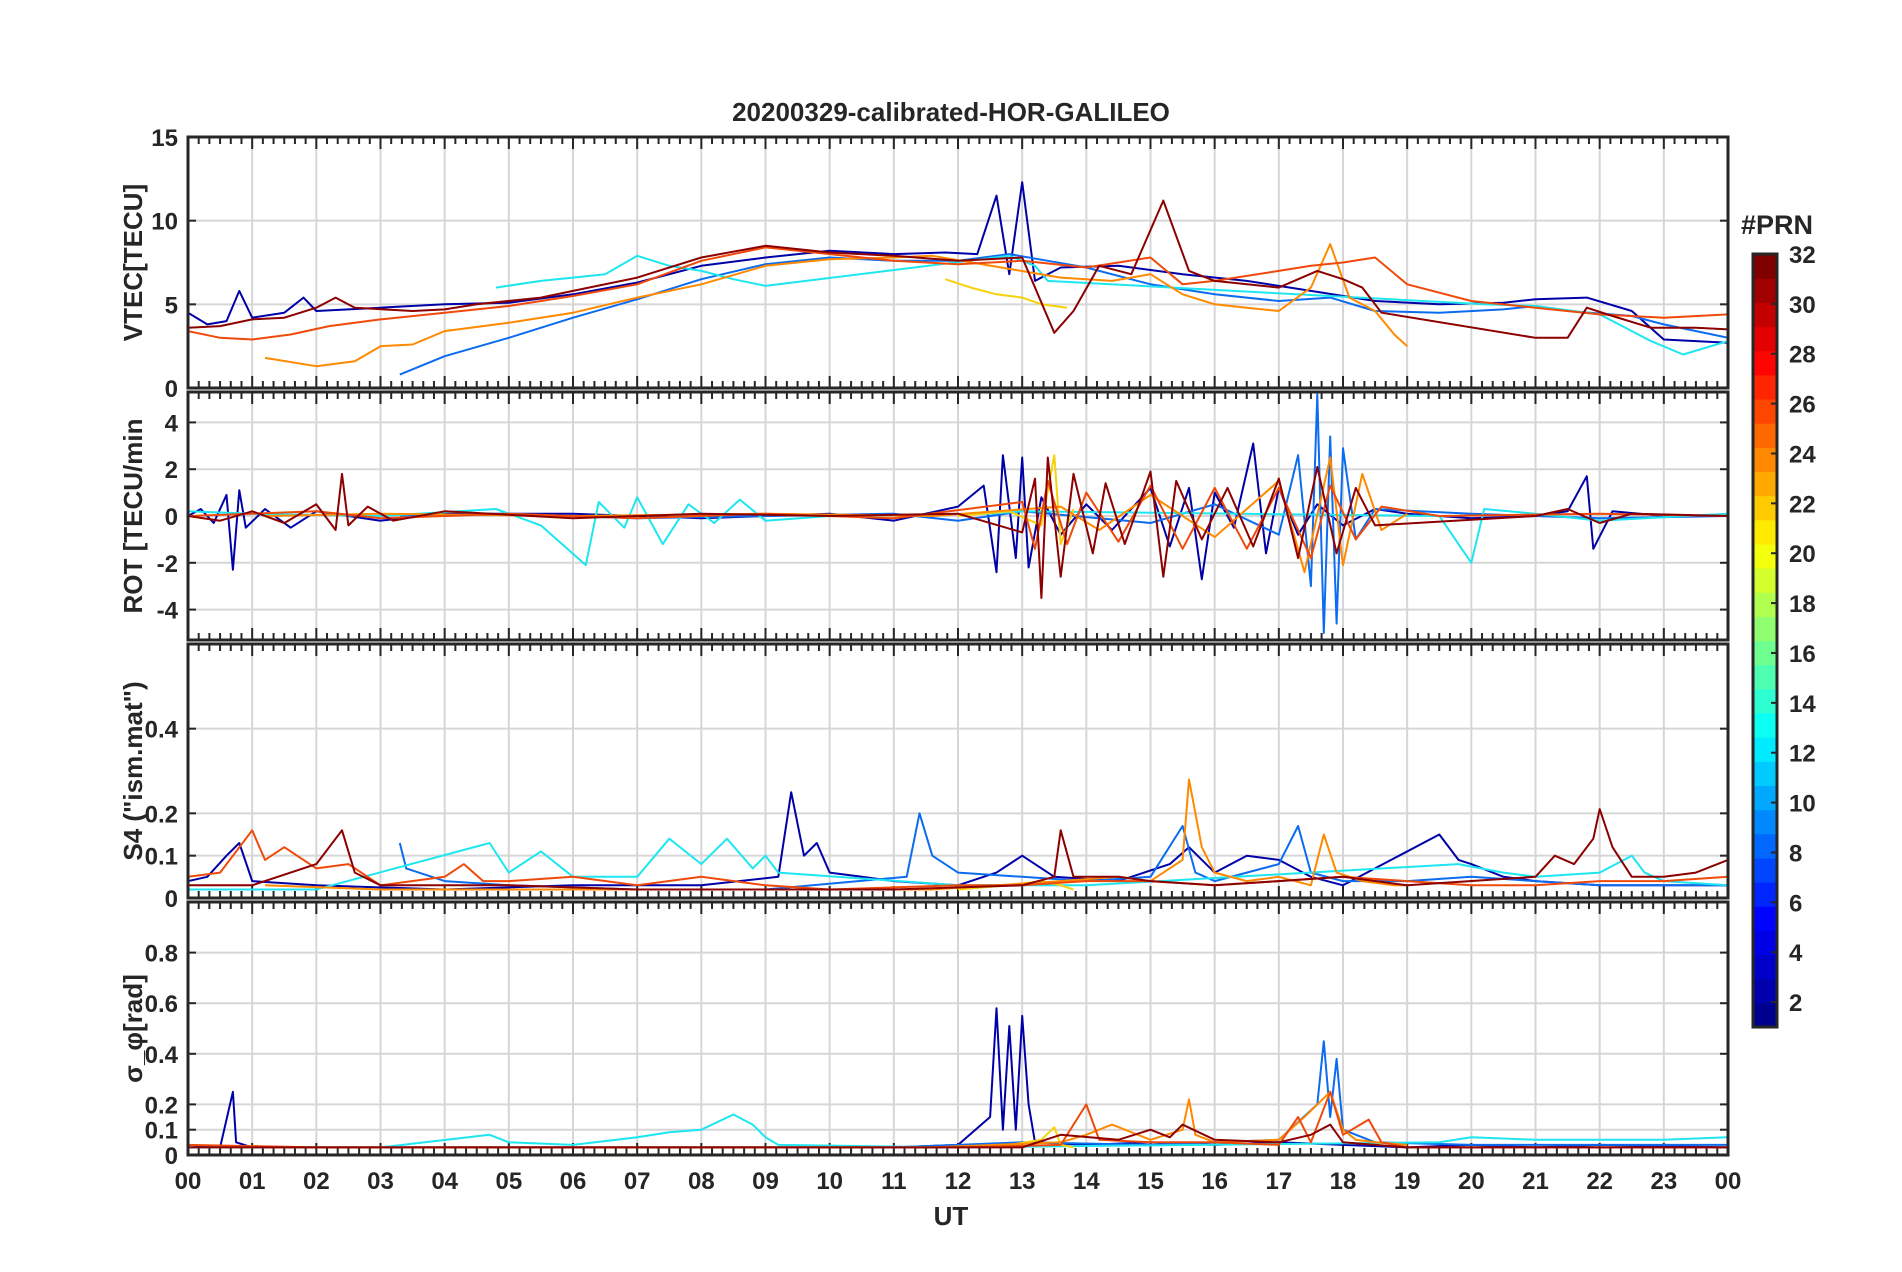  I want to click on y-tick-label: 2, so click(171, 470).